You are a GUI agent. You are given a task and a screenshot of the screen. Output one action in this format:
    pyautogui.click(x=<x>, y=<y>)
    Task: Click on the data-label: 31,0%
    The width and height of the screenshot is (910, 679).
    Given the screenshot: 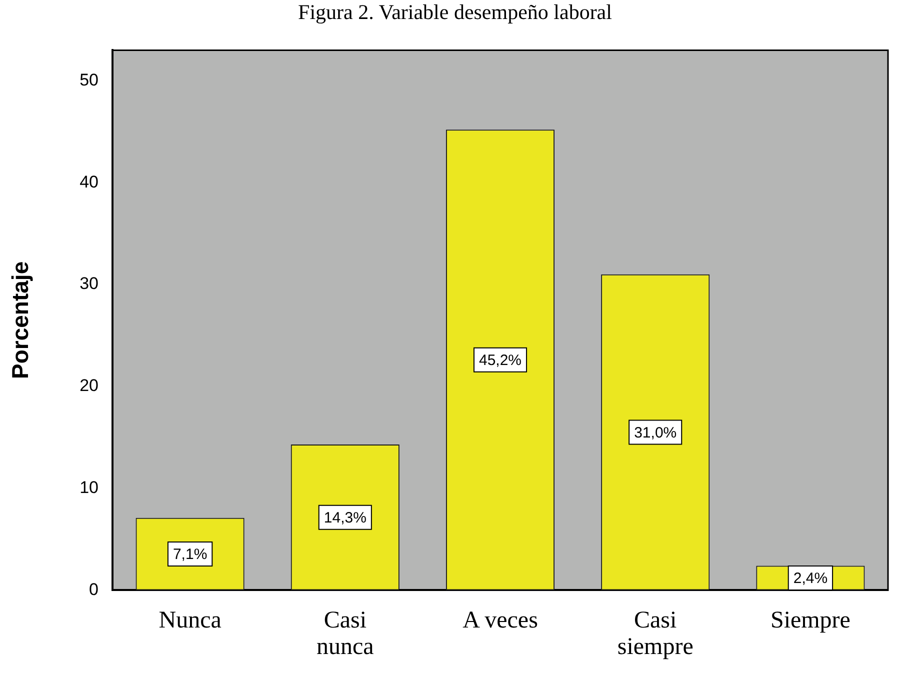 What is the action you would take?
    pyautogui.click(x=655, y=433)
    